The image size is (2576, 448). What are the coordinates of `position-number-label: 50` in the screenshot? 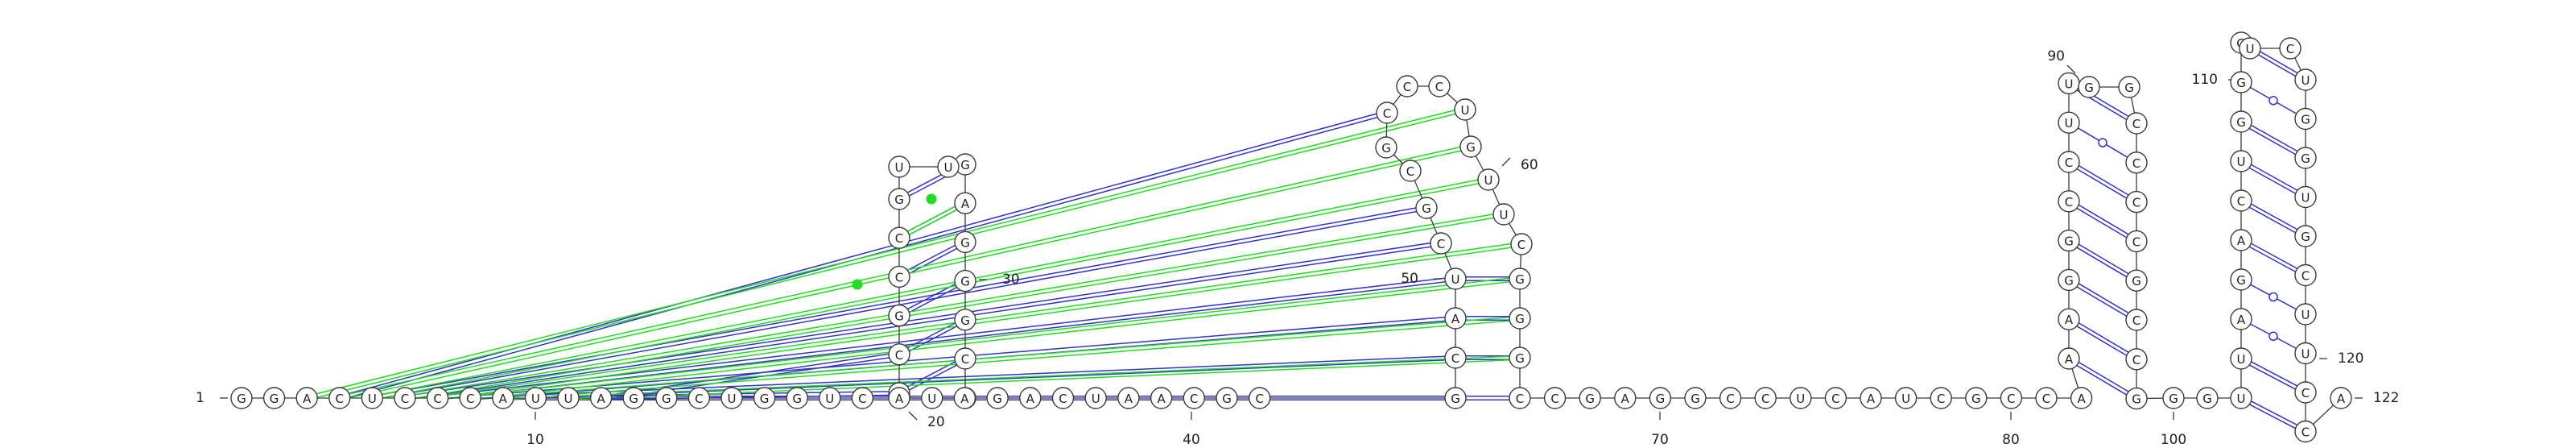 It's located at (1409, 279).